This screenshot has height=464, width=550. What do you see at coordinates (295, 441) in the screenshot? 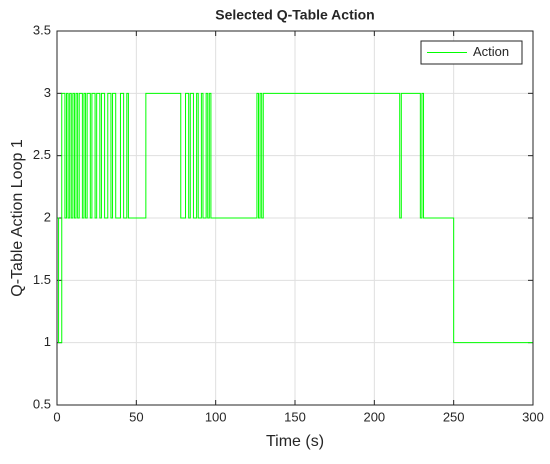
I see `x-axis-label: Time (s)` at bounding box center [295, 441].